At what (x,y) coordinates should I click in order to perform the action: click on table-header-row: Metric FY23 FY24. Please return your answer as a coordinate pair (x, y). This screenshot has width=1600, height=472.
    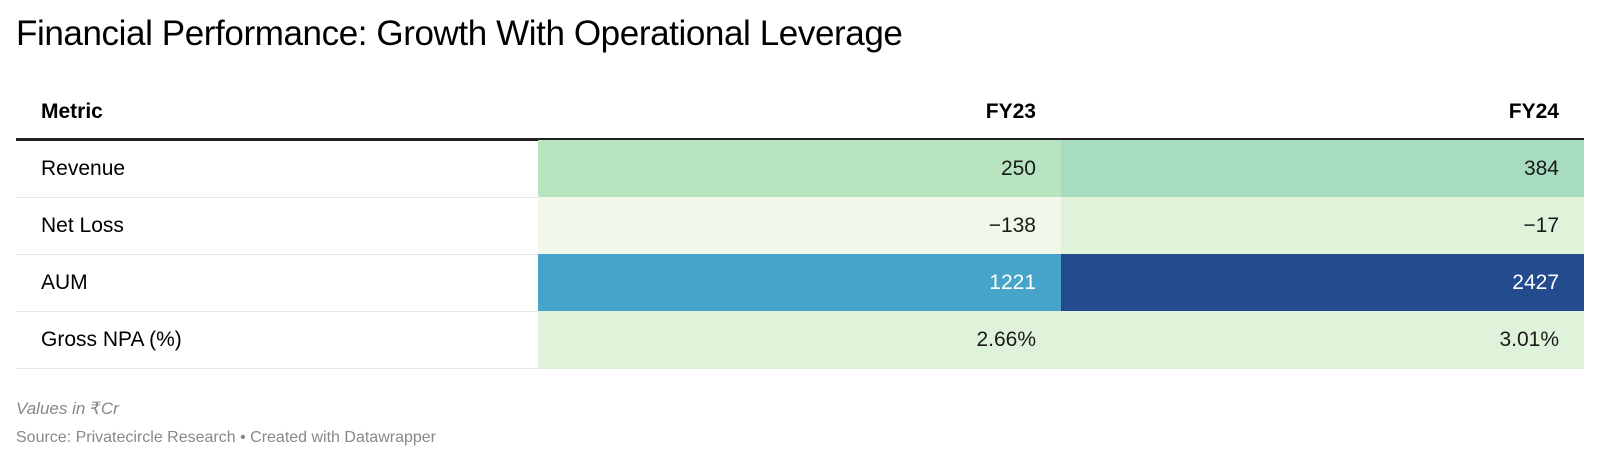
    Looking at the image, I should click on (800, 112).